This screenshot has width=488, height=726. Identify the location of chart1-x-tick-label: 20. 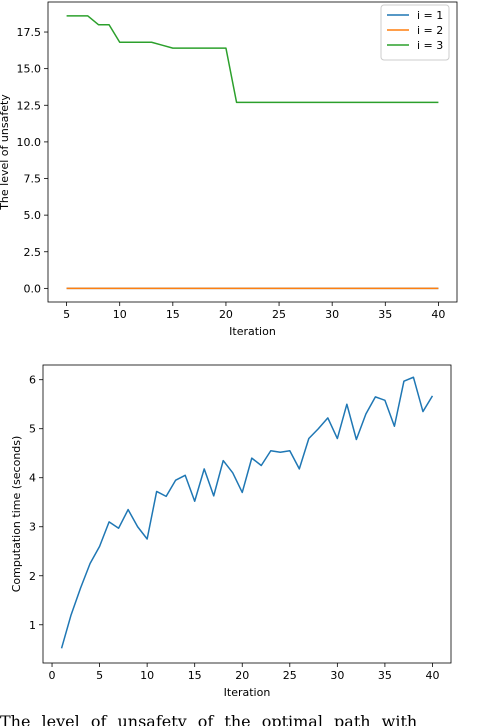
(226, 314).